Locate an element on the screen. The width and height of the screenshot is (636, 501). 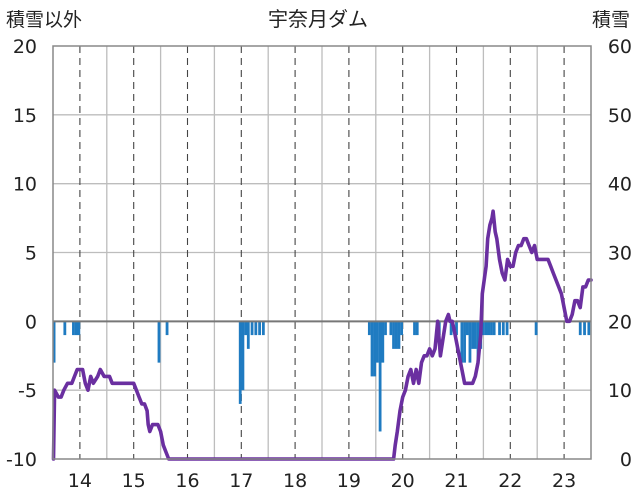
x-tick-label: 23 is located at coordinates (564, 481).